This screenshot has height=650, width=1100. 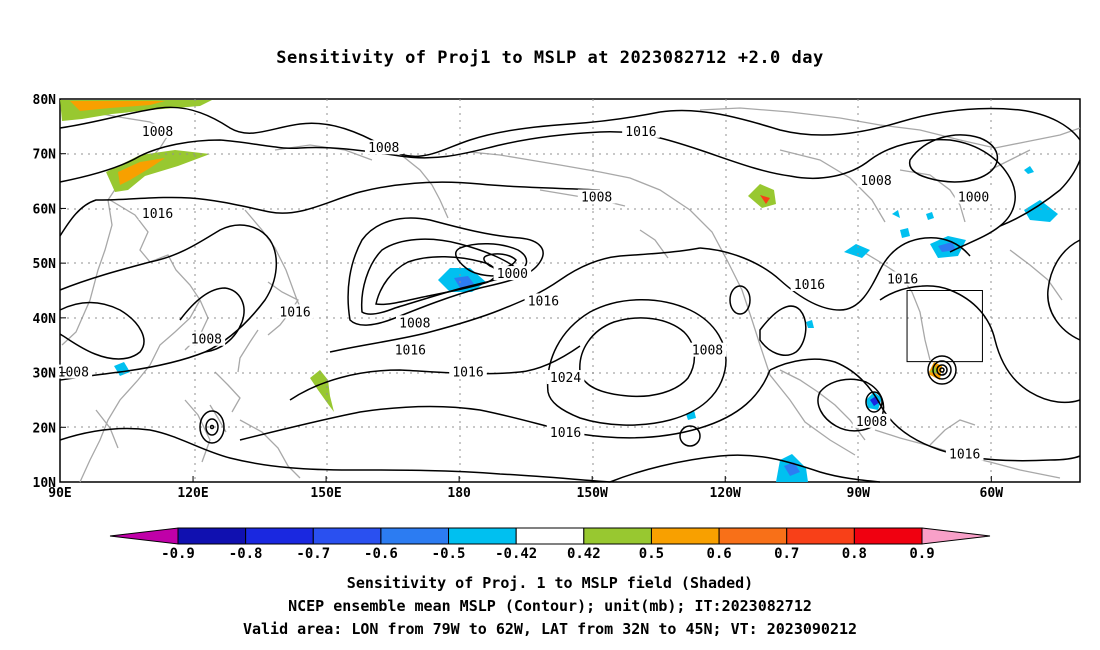 What do you see at coordinates (956, 536) in the screenshot?
I see `colorbar-right-triangle` at bounding box center [956, 536].